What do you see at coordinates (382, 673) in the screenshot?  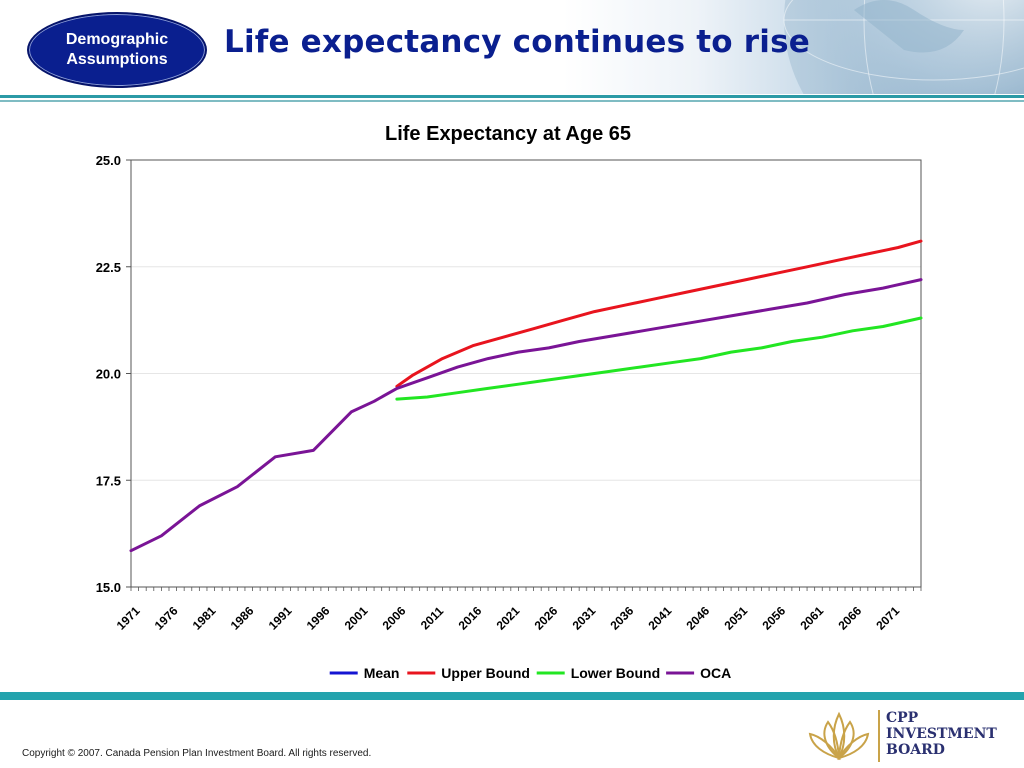 I see `legend-label-mean: Mean` at bounding box center [382, 673].